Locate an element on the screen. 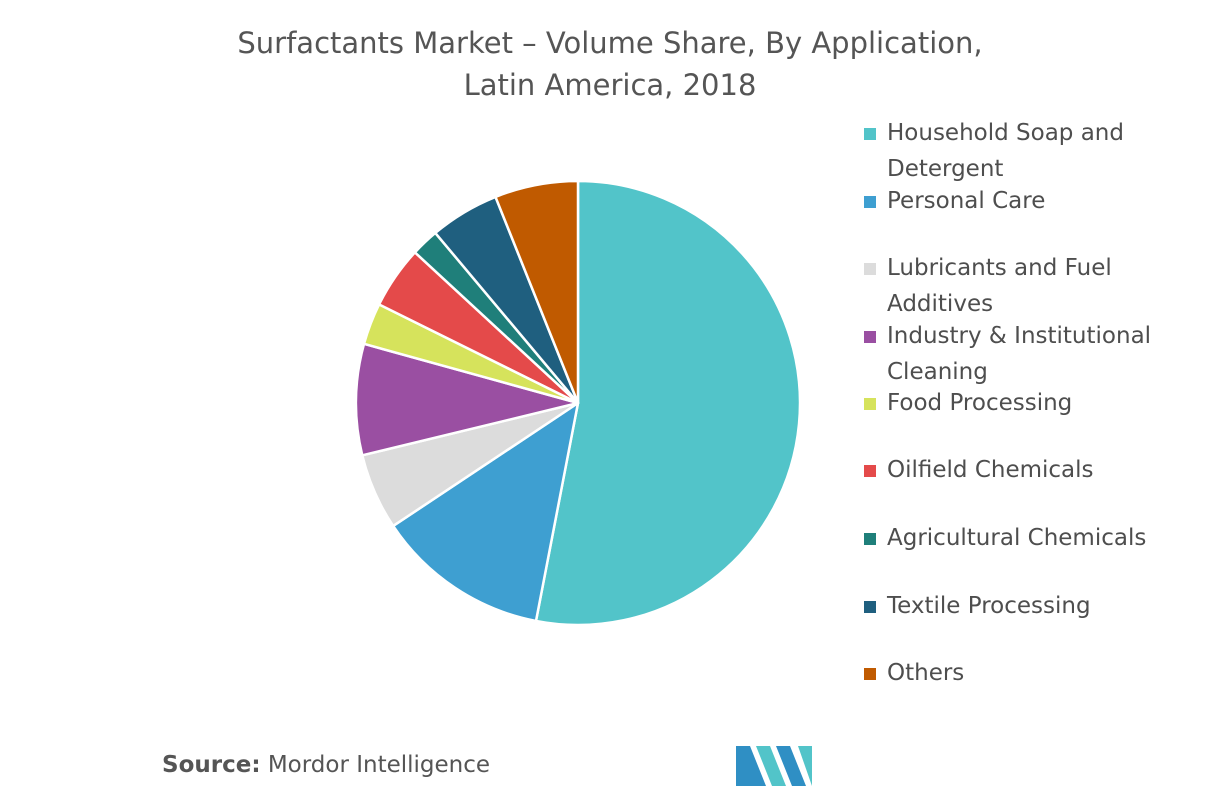 The height and width of the screenshot is (803, 1217). source-label: Source: is located at coordinates (211, 765).